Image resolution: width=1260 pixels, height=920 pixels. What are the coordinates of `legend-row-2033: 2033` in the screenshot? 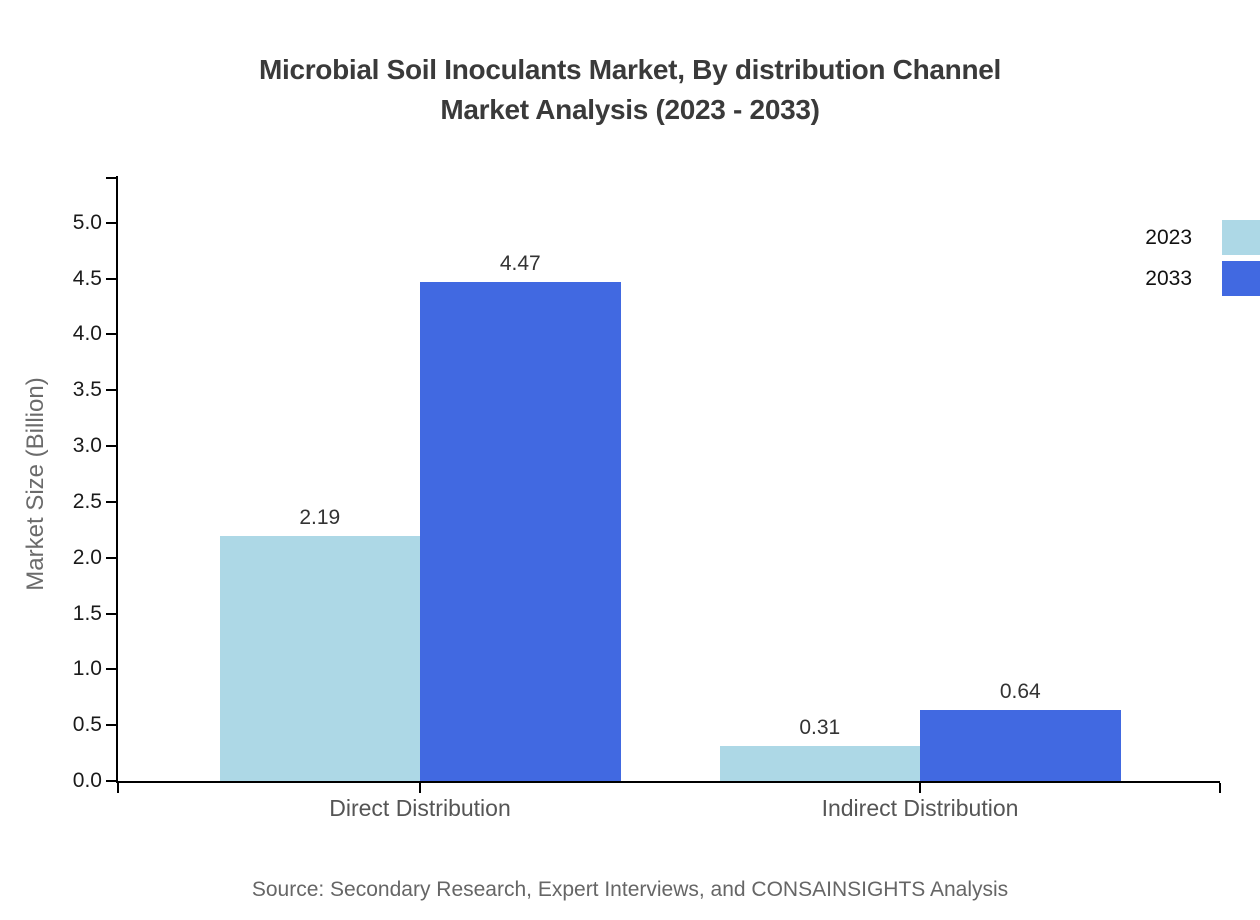 It's located at (1202, 278).